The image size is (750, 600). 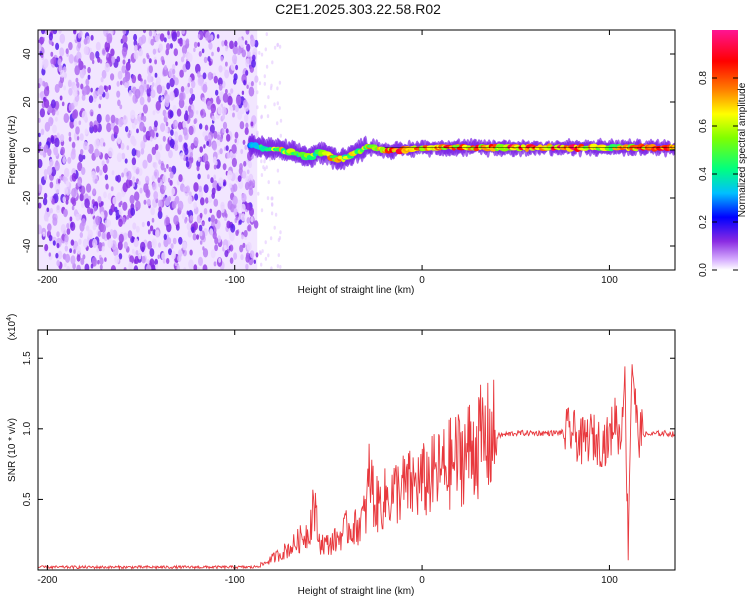 What do you see at coordinates (358, 9) in the screenshot?
I see `chart-title: C2E1.2025.303.22.58.R02` at bounding box center [358, 9].